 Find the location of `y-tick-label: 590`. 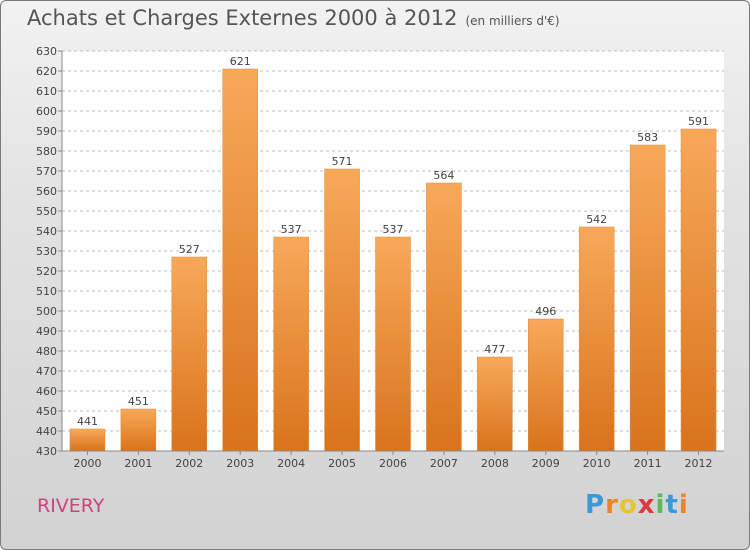

y-tick-label: 590 is located at coordinates (46, 131).